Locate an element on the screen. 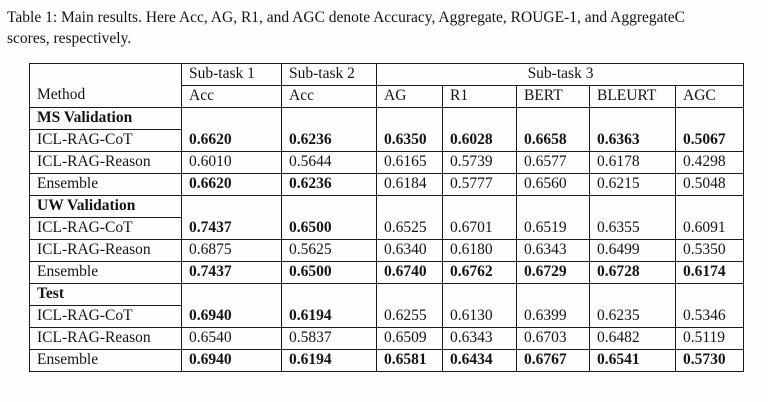 The image size is (768, 402). value-cell: 0.4298 is located at coordinates (709, 162).